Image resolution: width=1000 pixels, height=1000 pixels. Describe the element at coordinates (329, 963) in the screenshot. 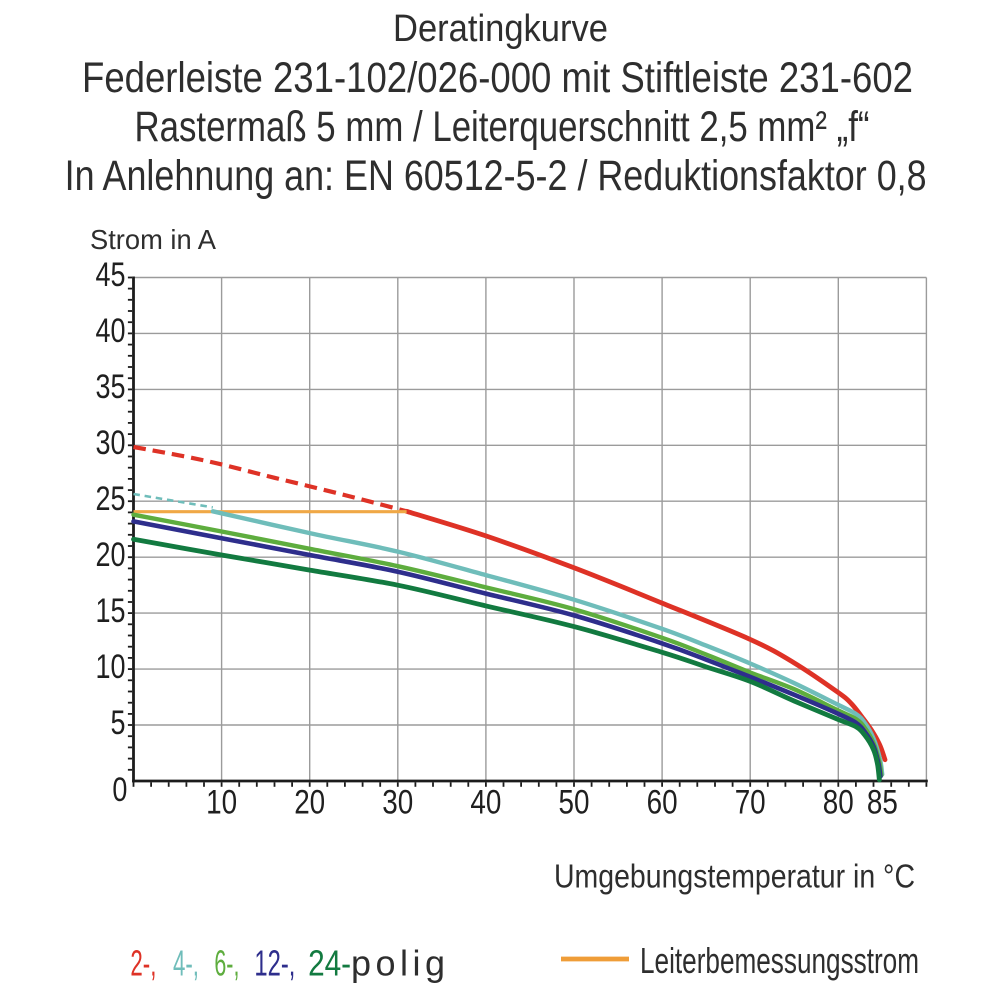

I see `svg-text: 24-` at that location.